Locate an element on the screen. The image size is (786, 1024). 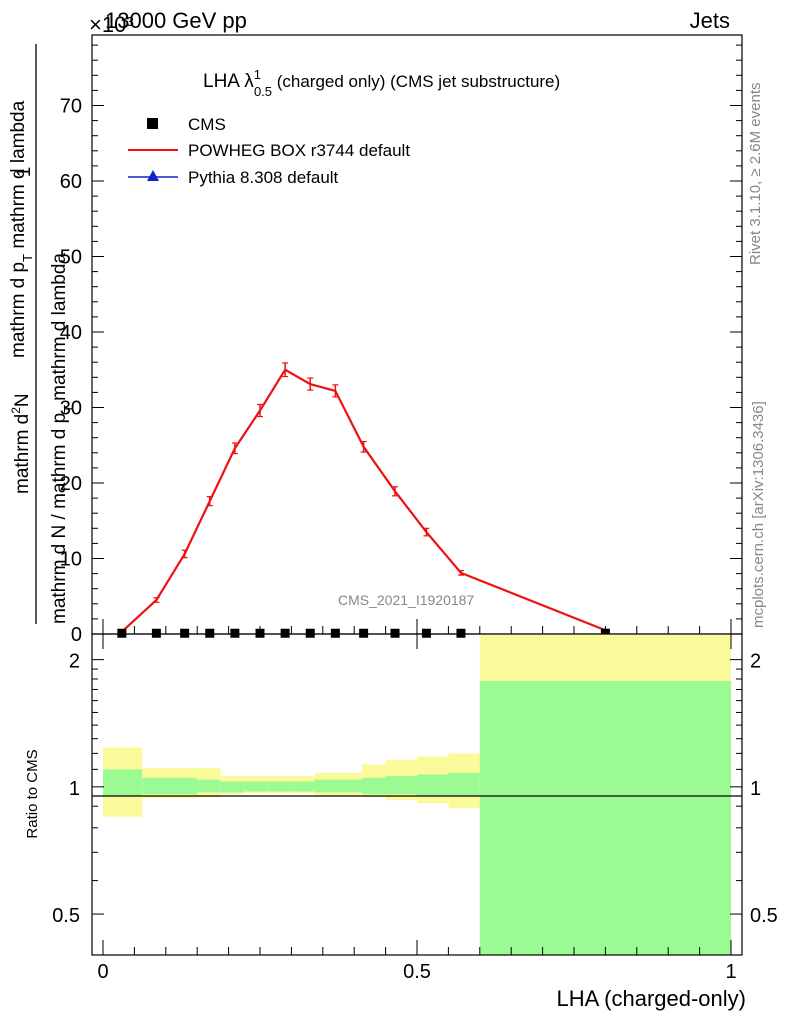
y-tick-label: 0 is located at coordinates (76, 635).